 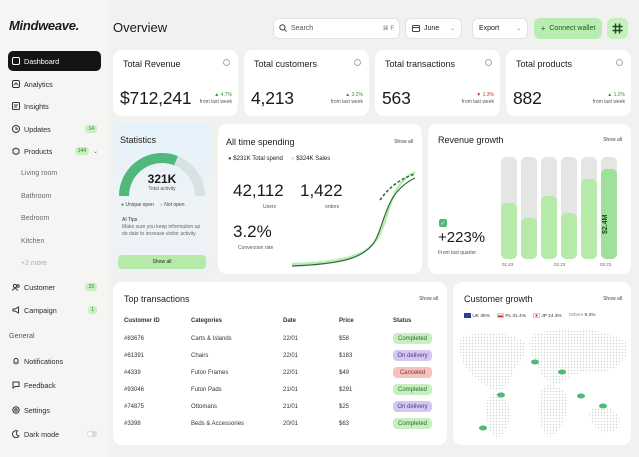 What do you see at coordinates (142, 321) in the screenshot?
I see `column-header: Customer ID` at bounding box center [142, 321].